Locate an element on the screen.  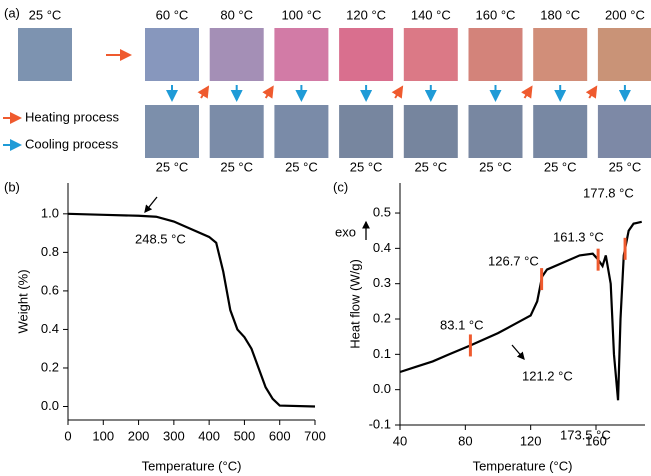
y-tick-label: 0.8 is located at coordinates (50, 251).